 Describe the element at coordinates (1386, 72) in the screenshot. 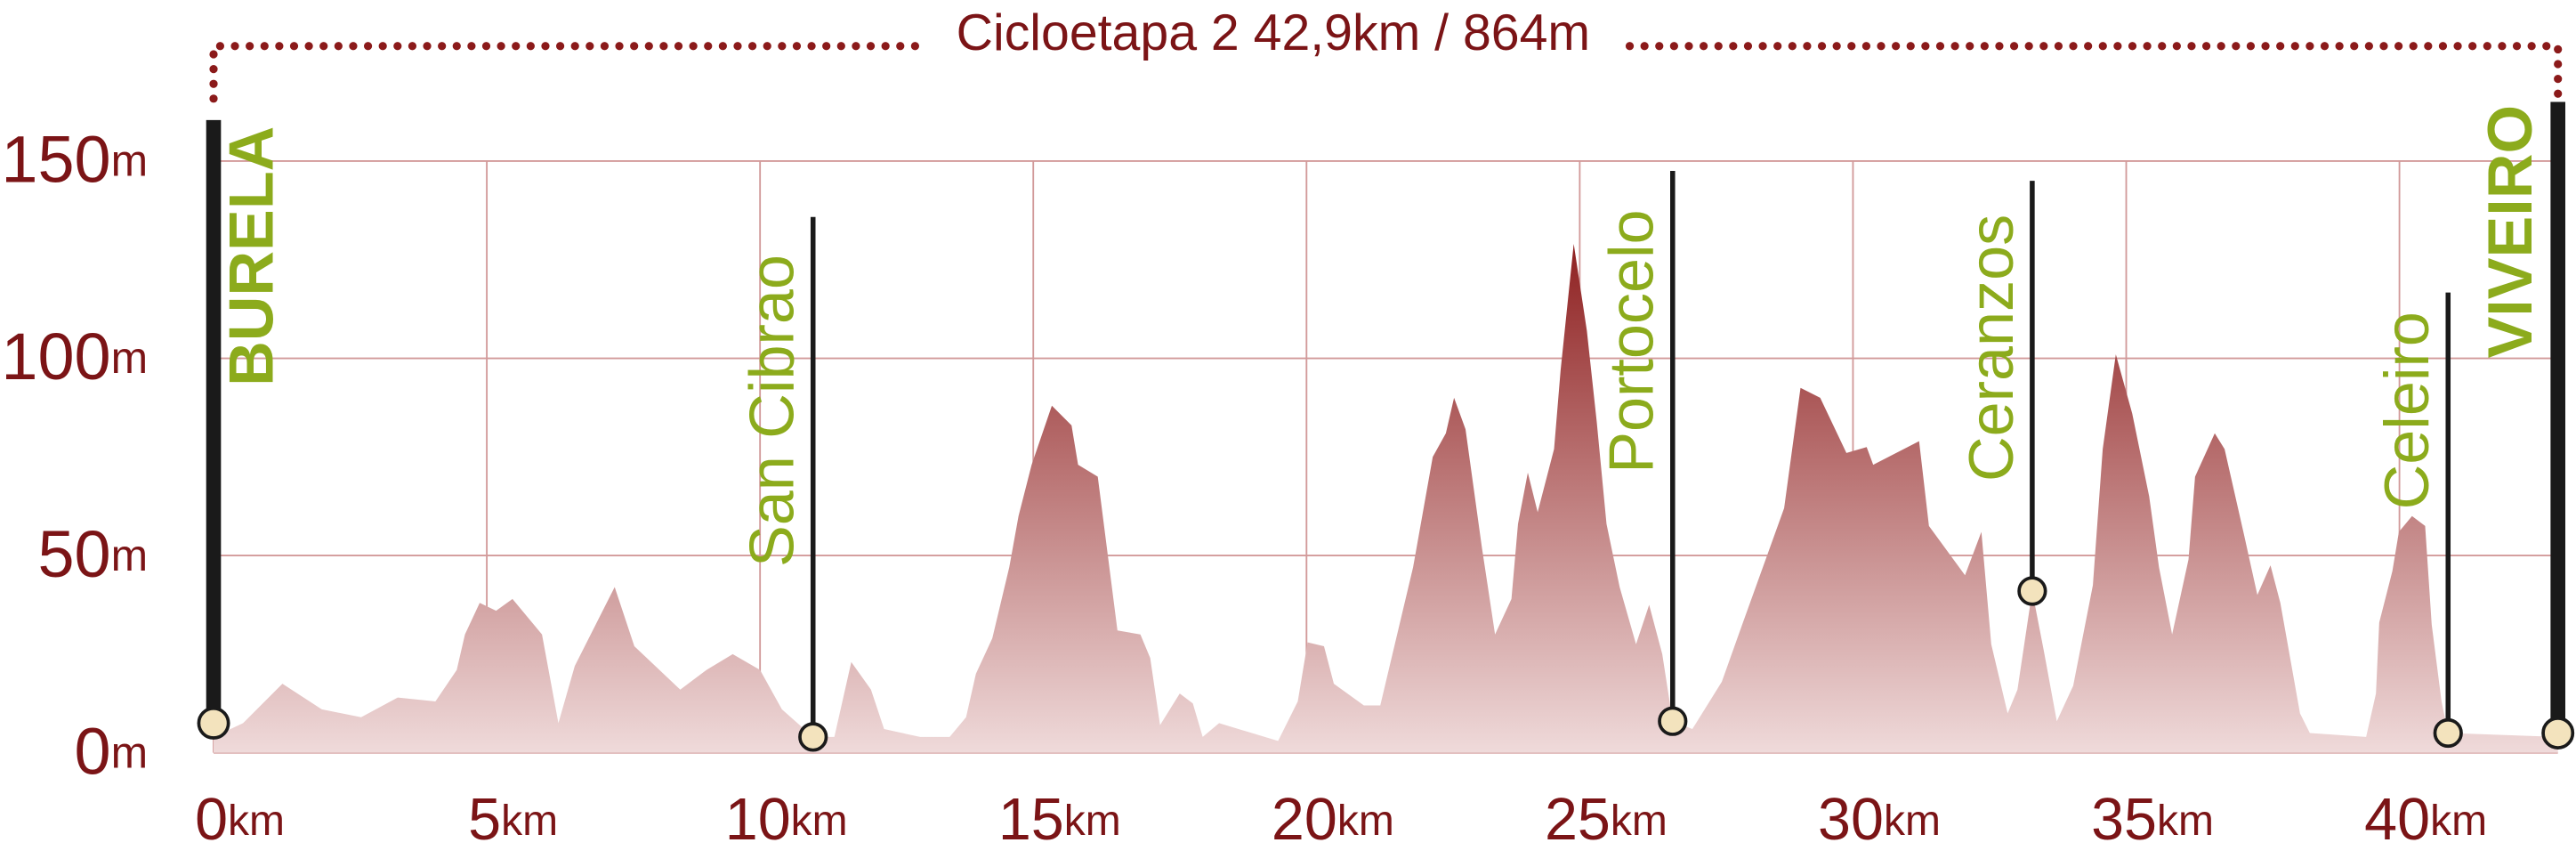

I see `route-bracket` at that location.